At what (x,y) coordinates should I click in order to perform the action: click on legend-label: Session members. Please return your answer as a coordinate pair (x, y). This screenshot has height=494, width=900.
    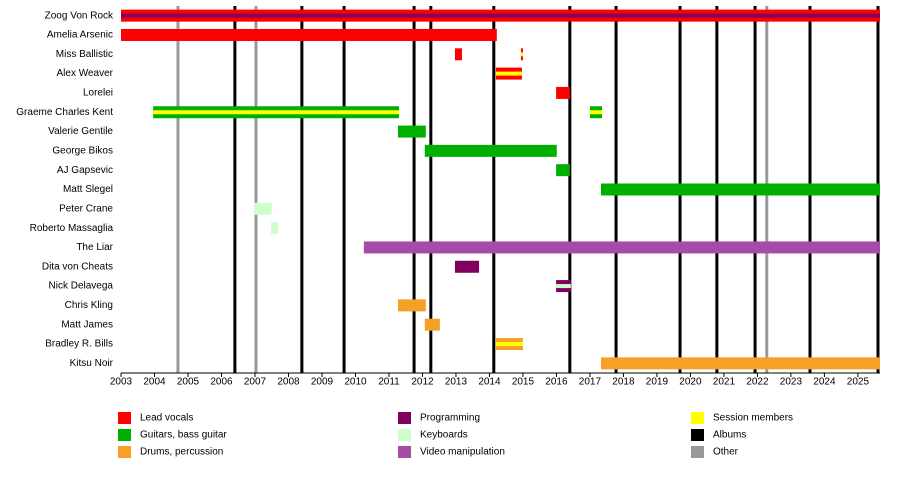
    Looking at the image, I should click on (753, 418).